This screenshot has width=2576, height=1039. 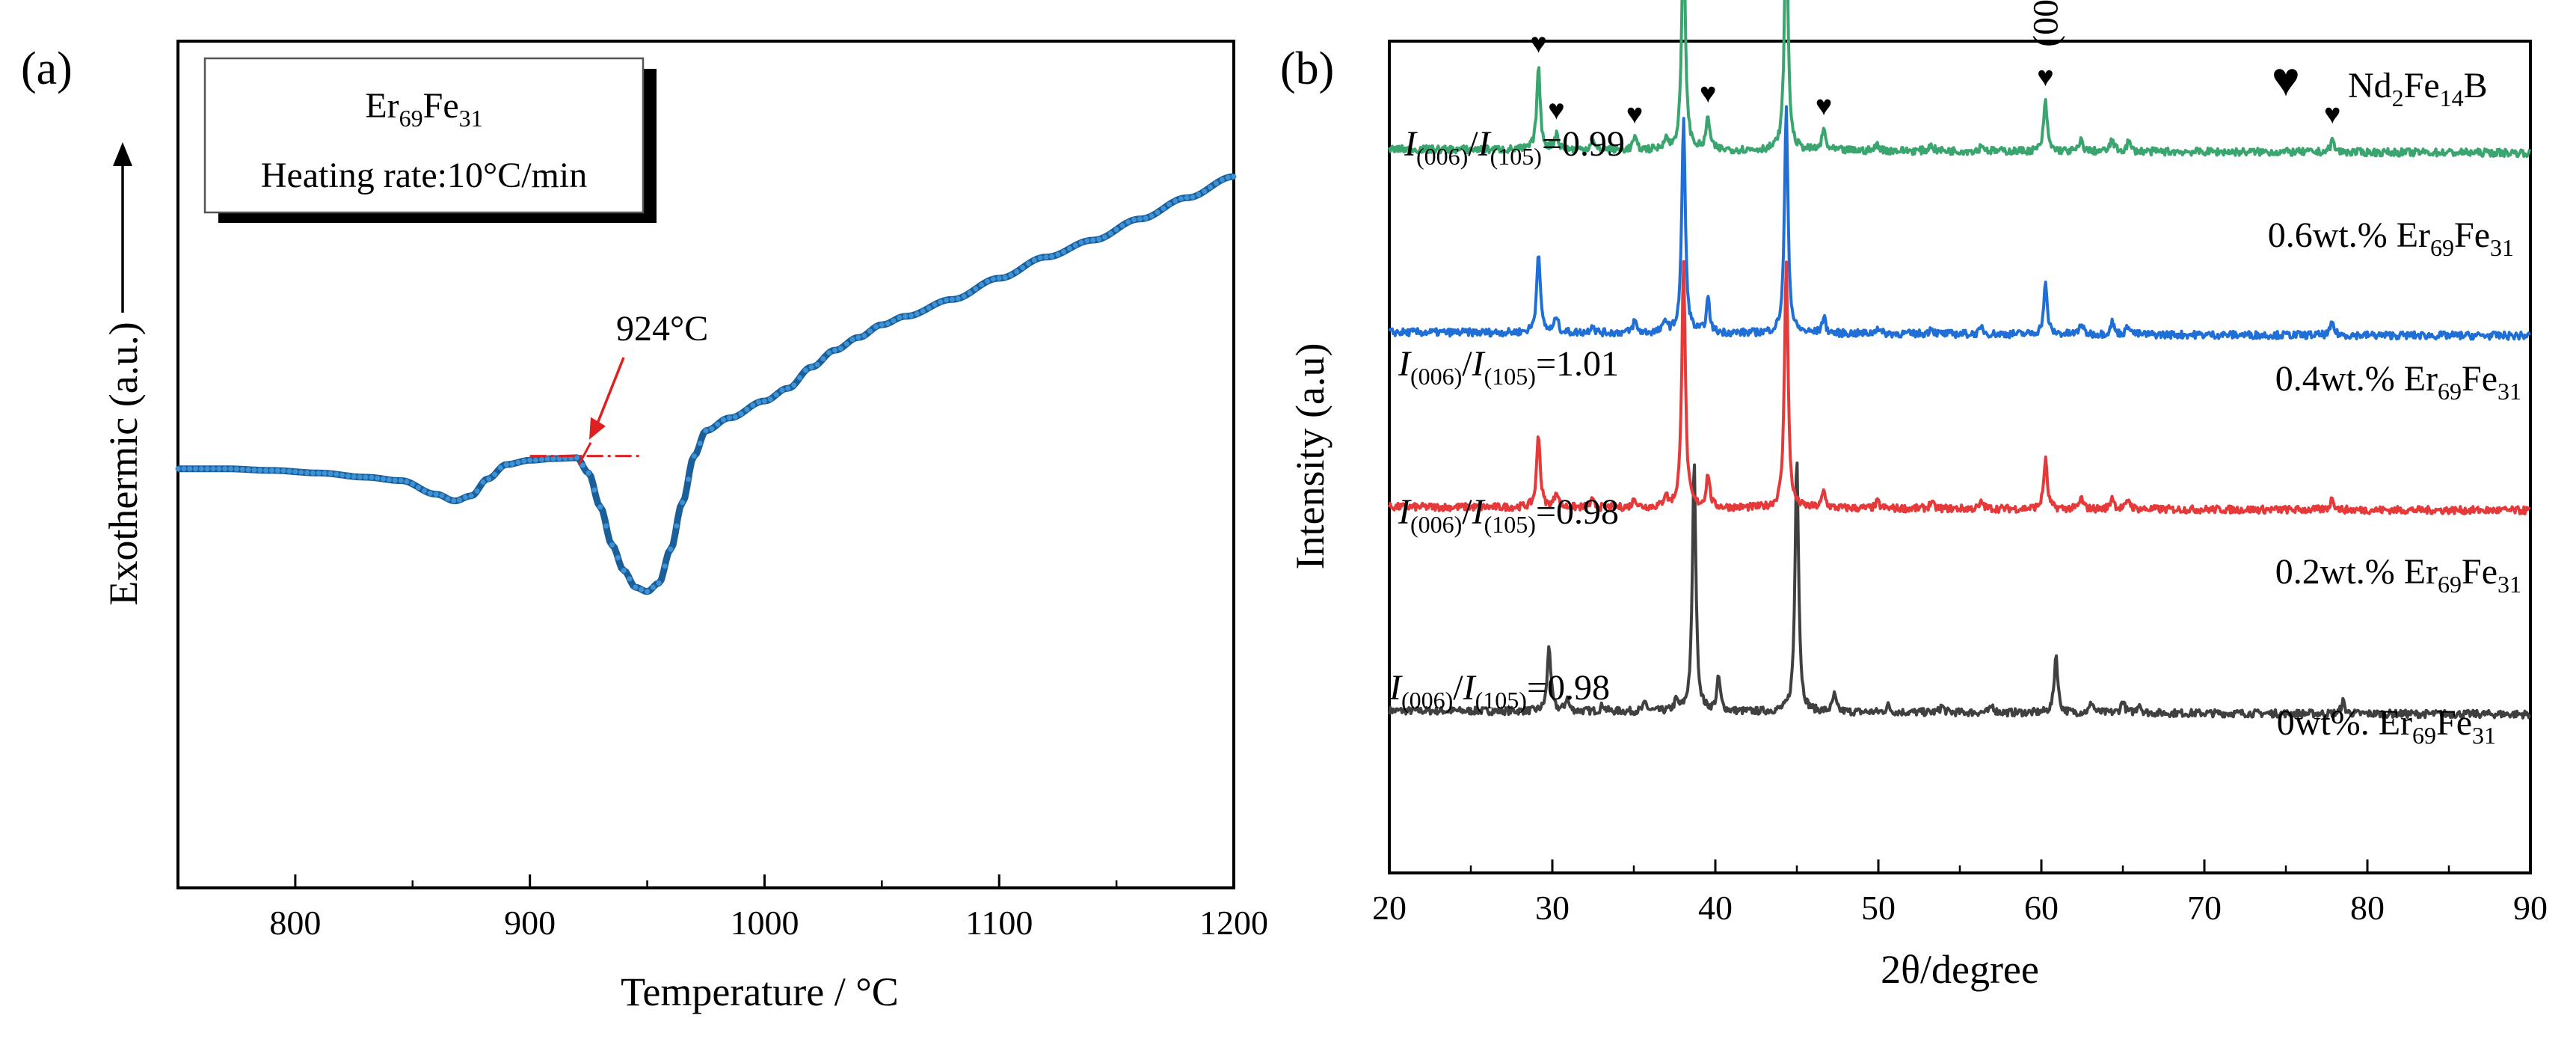 What do you see at coordinates (2045, 24) in the screenshot?
I see `panel-b-peak-labels: (105)(006)(008)` at bounding box center [2045, 24].